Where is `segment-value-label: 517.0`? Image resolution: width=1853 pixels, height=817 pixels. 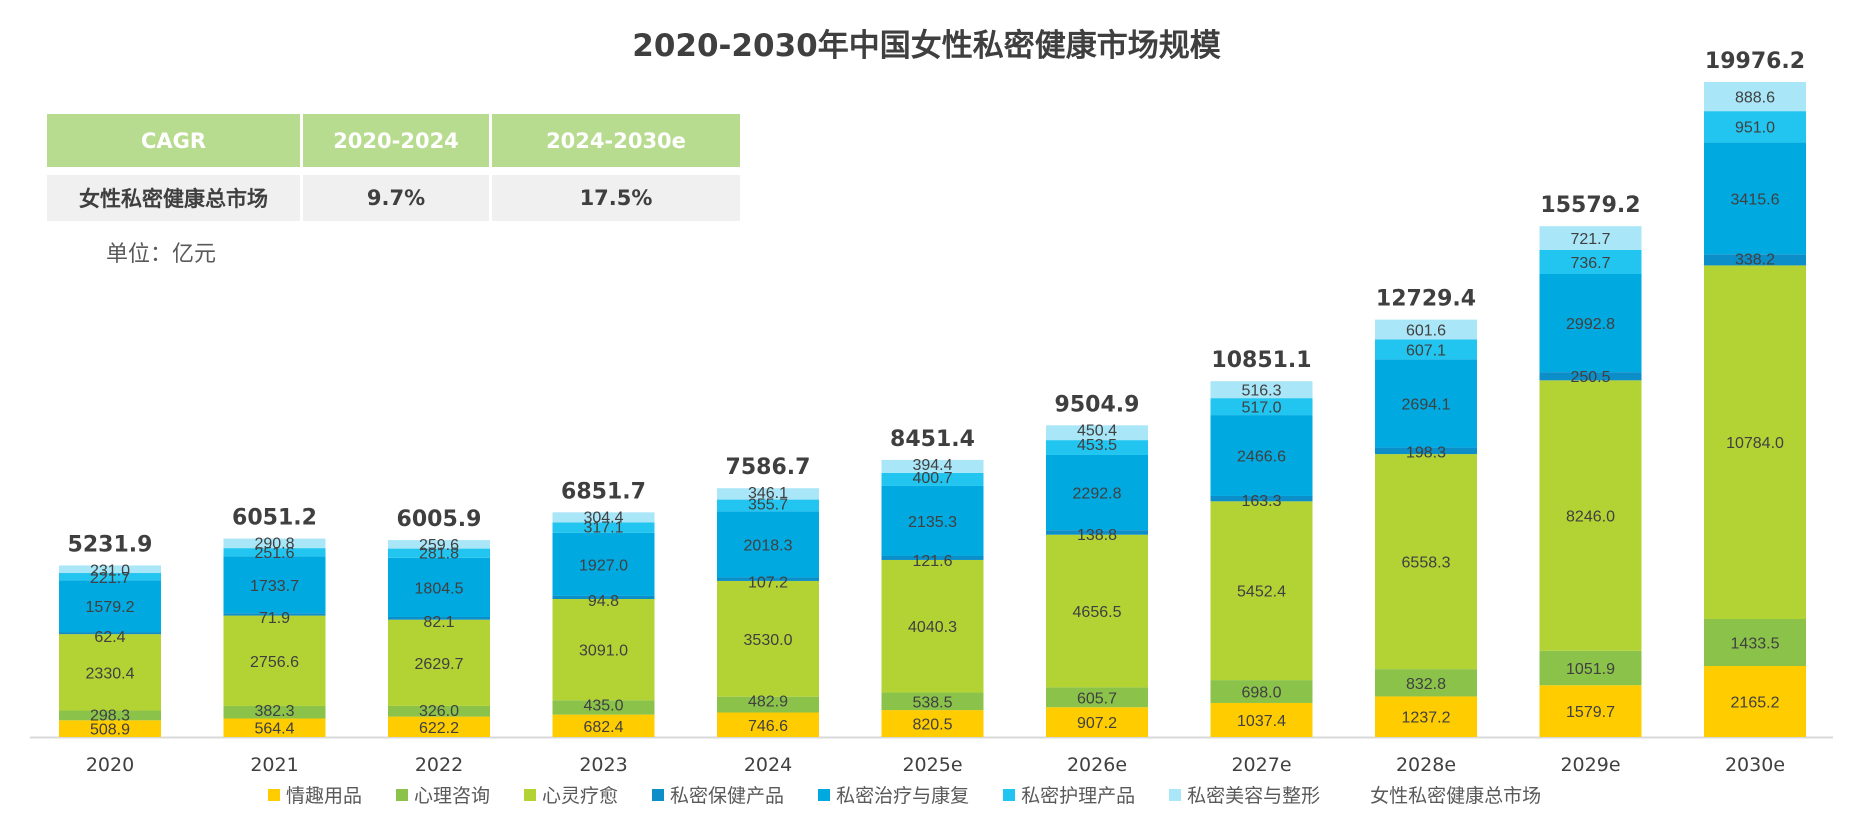
segment-value-label: 517.0 is located at coordinates (1261, 408).